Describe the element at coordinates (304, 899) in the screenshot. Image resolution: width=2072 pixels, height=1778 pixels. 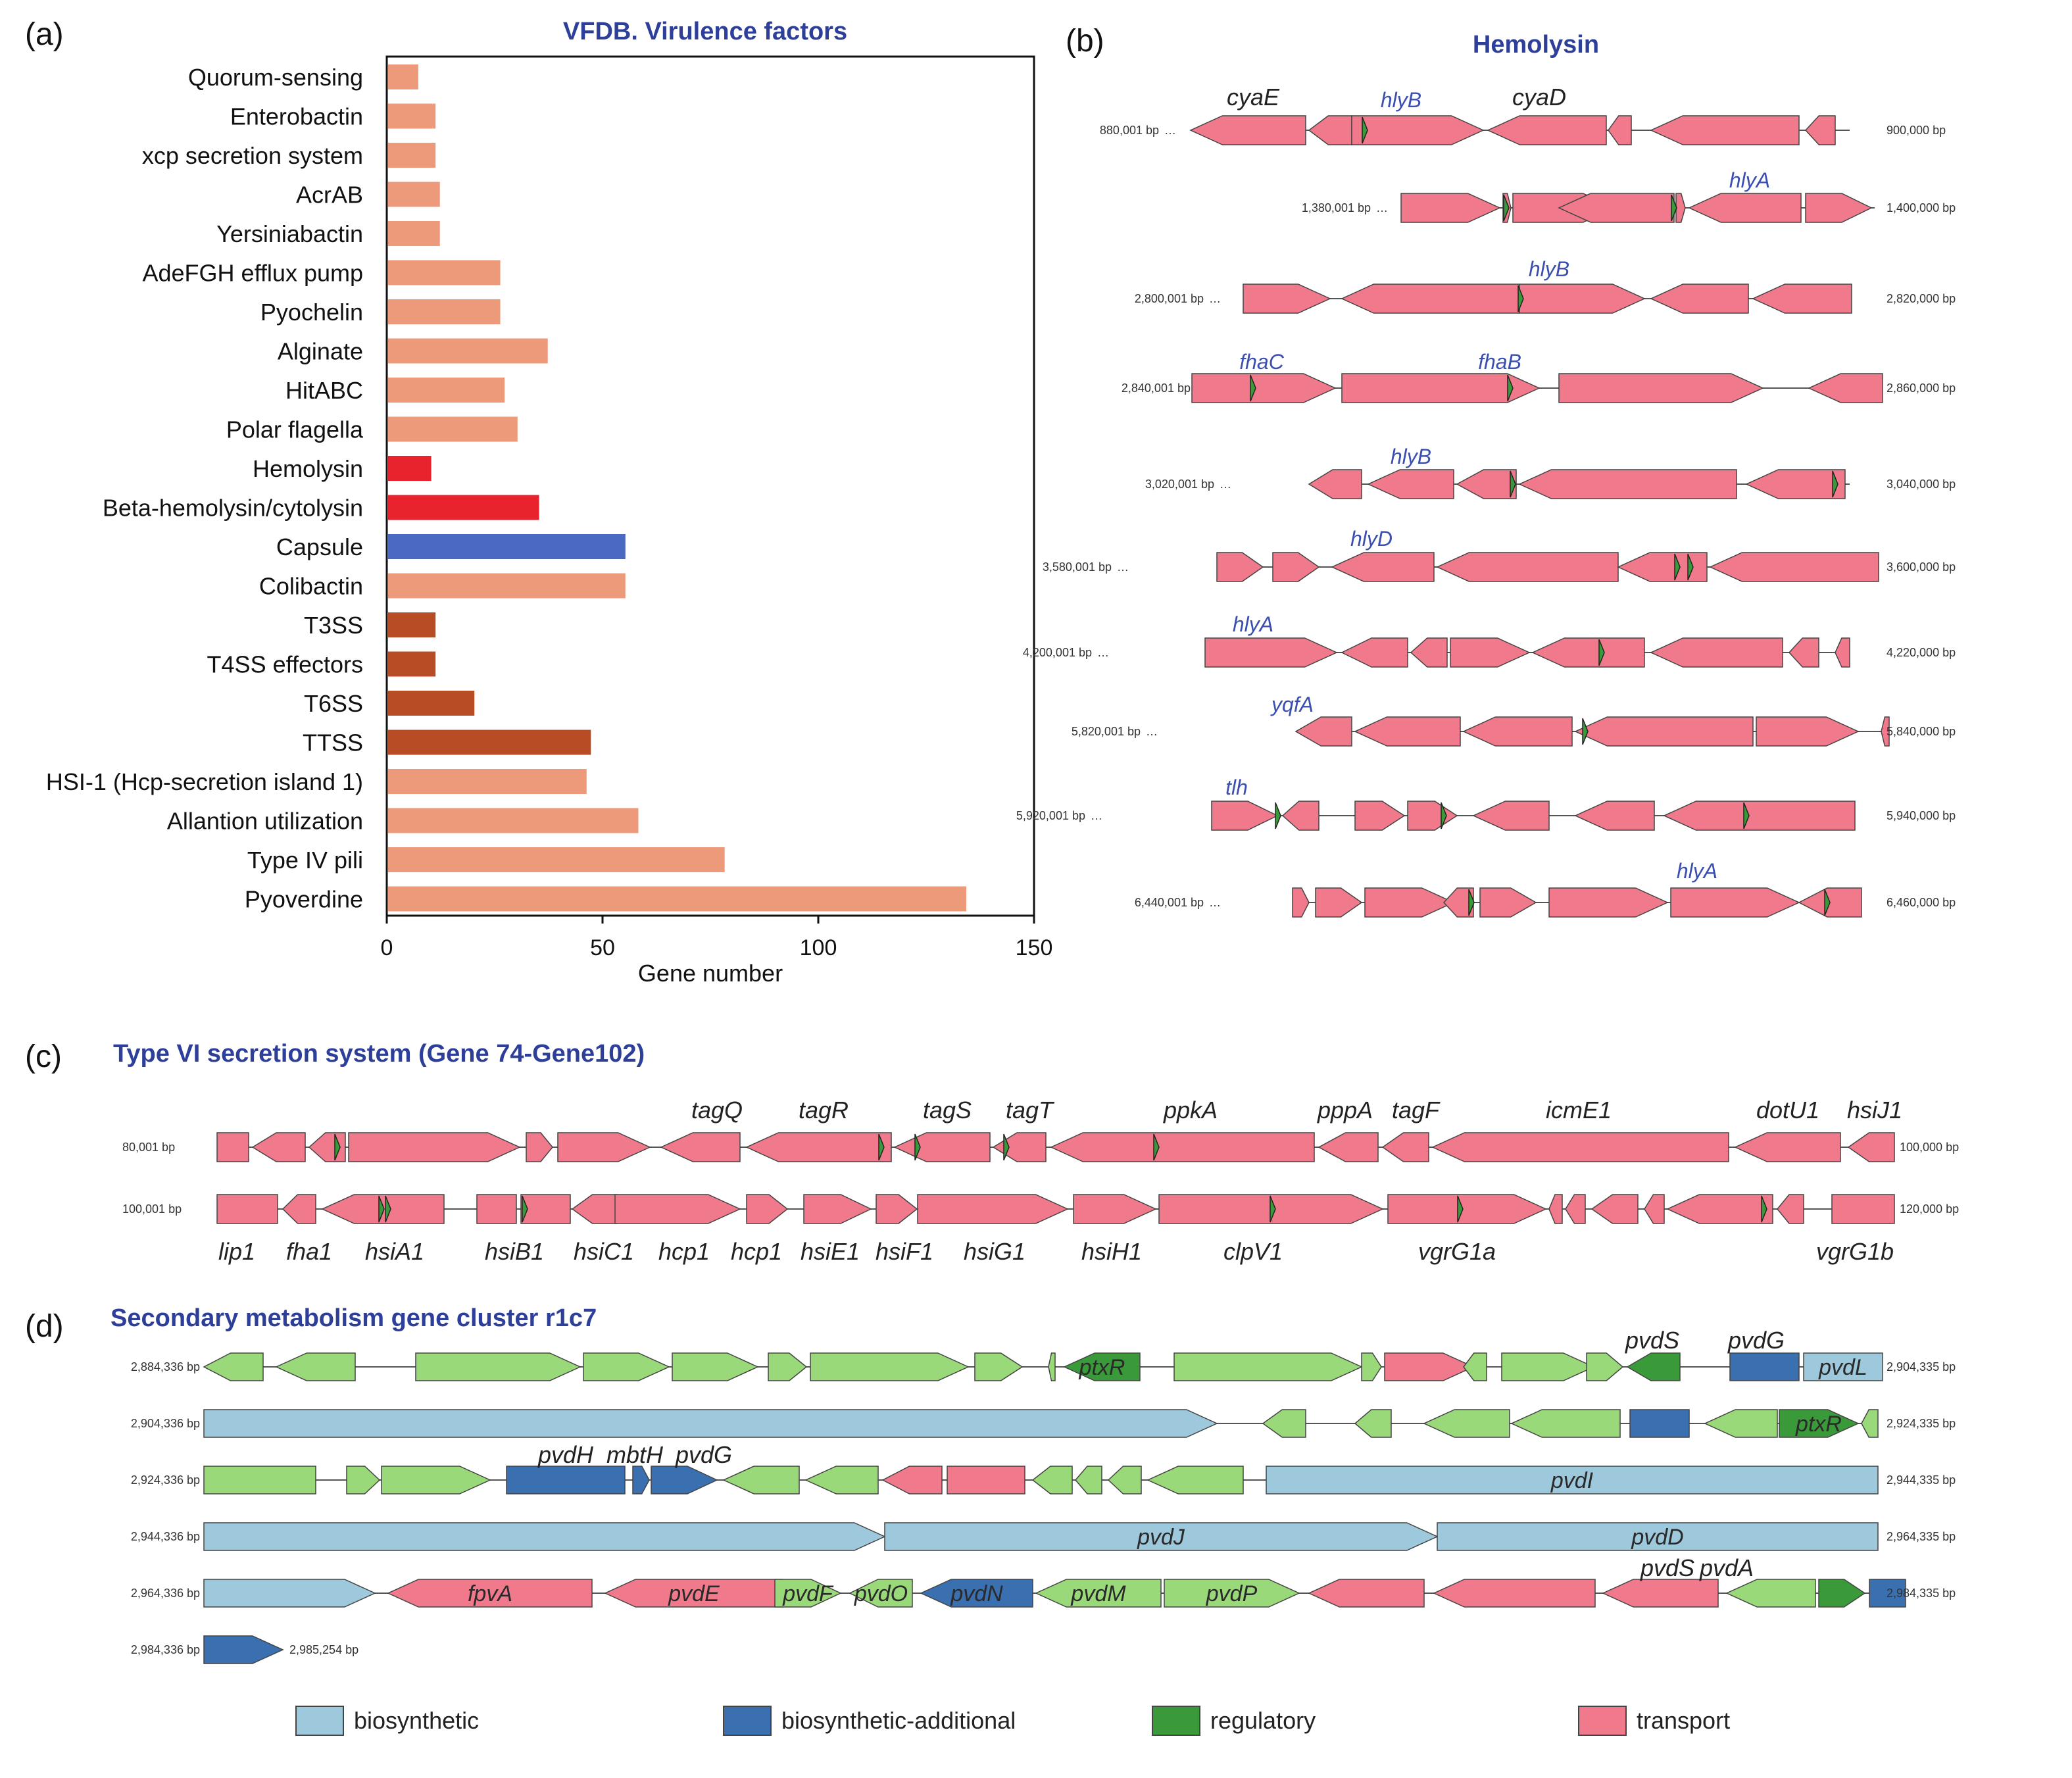
I see `category-label: Pyoverdine` at that location.